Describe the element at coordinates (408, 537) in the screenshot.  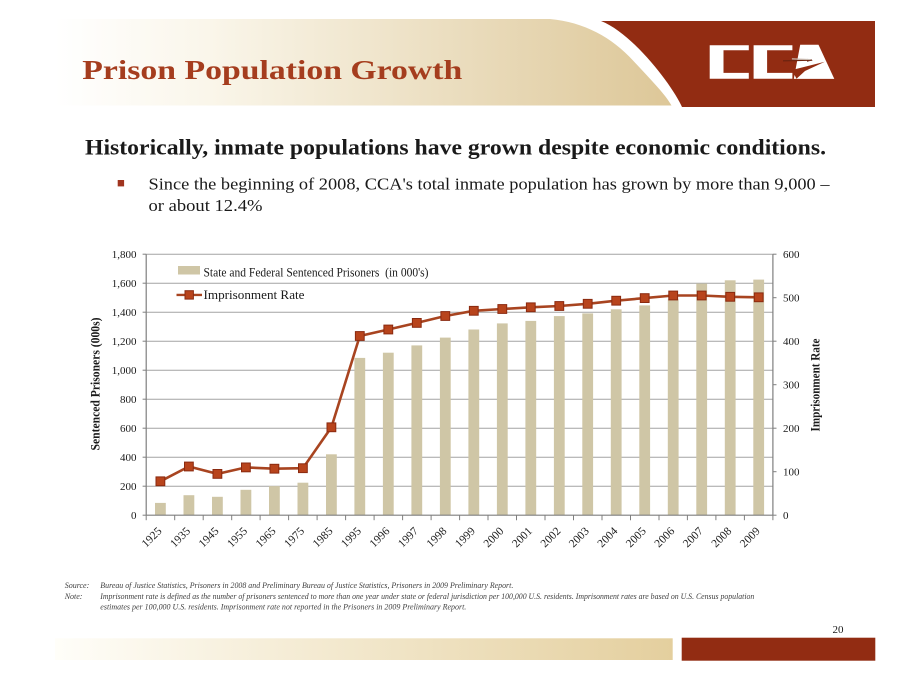
I see `svg-text: 1997` at that location.